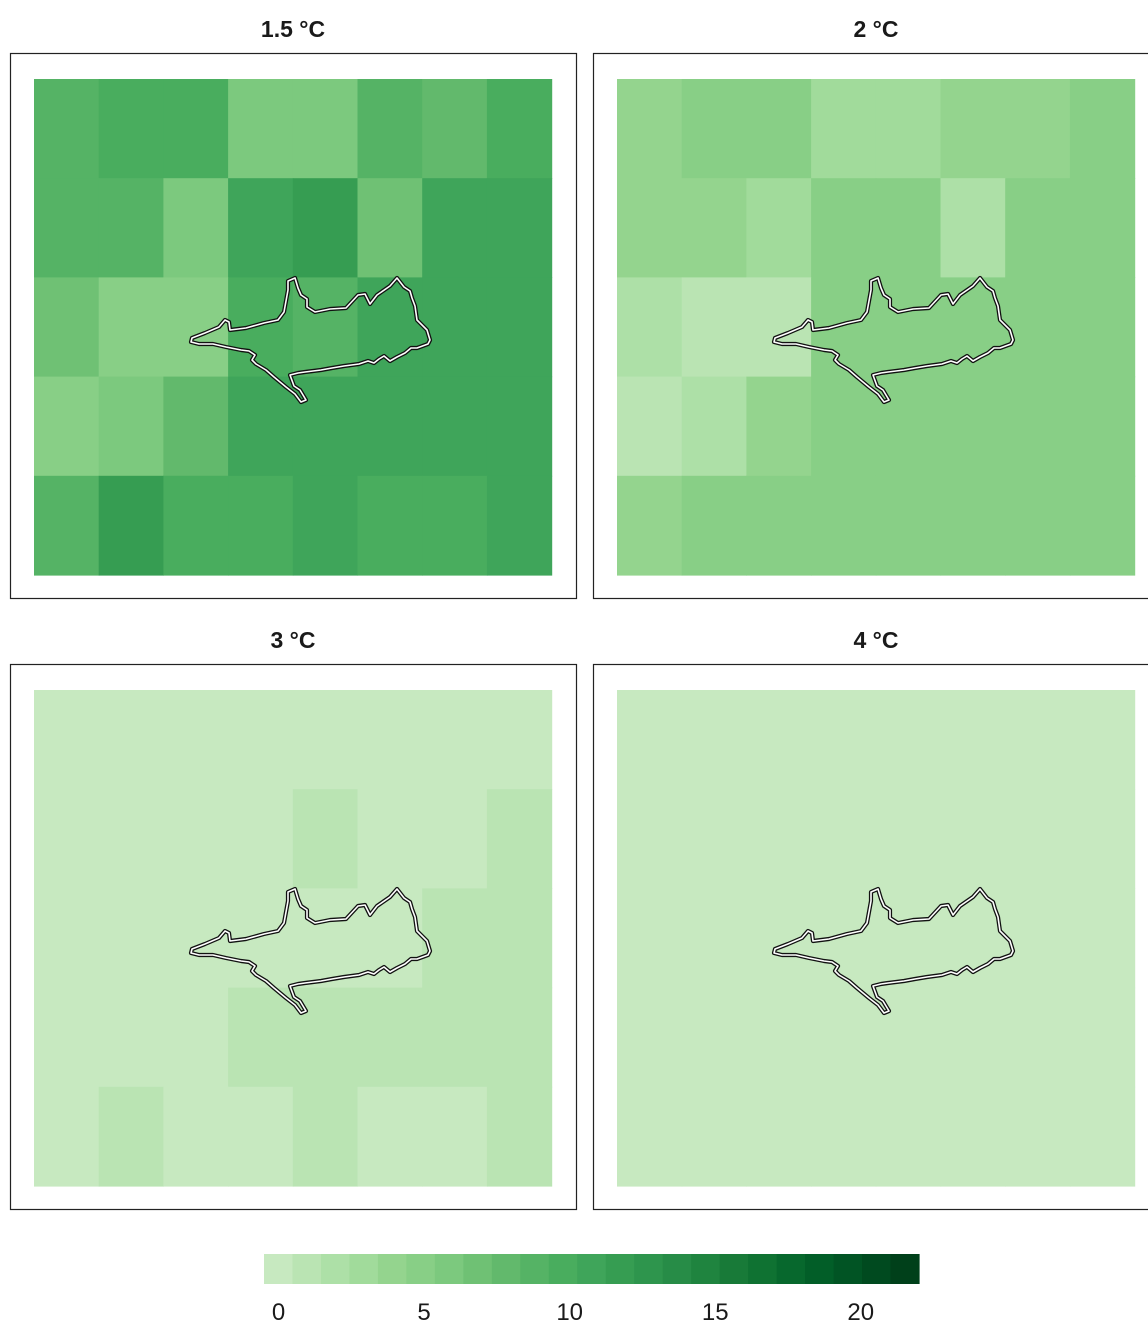 Image resolution: width=1148 pixels, height=1325 pixels. Describe the element at coordinates (715, 1312) in the screenshot. I see `colorbar-tick-label: 15` at that location.